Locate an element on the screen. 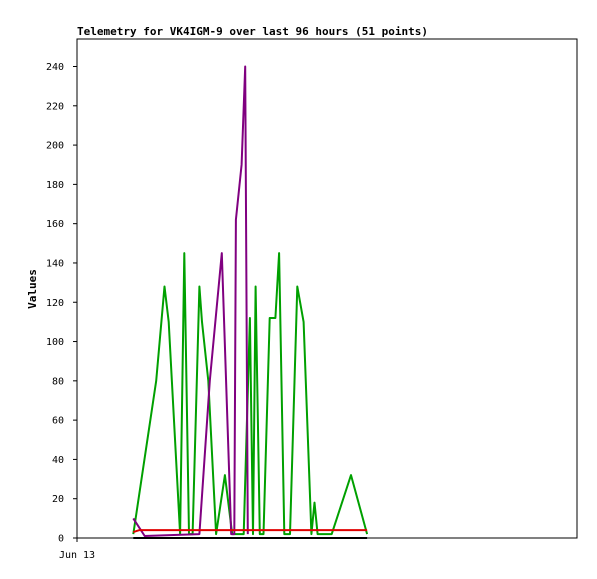 The height and width of the screenshot is (579, 597). x-tick-label: Jun 13 is located at coordinates (77, 555).